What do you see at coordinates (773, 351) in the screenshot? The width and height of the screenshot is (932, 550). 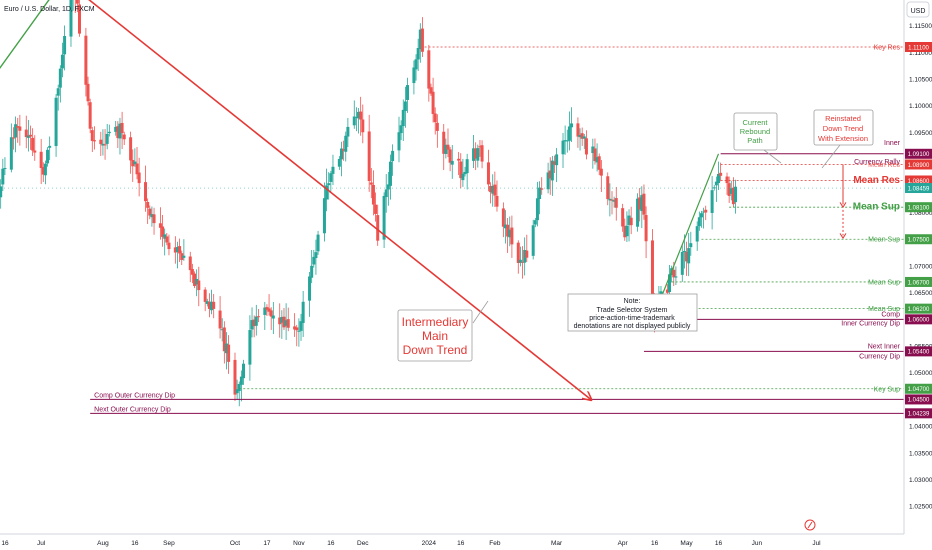 I see `level-next-inner-currency-dip: Next Inner Currency Dip` at bounding box center [773, 351].